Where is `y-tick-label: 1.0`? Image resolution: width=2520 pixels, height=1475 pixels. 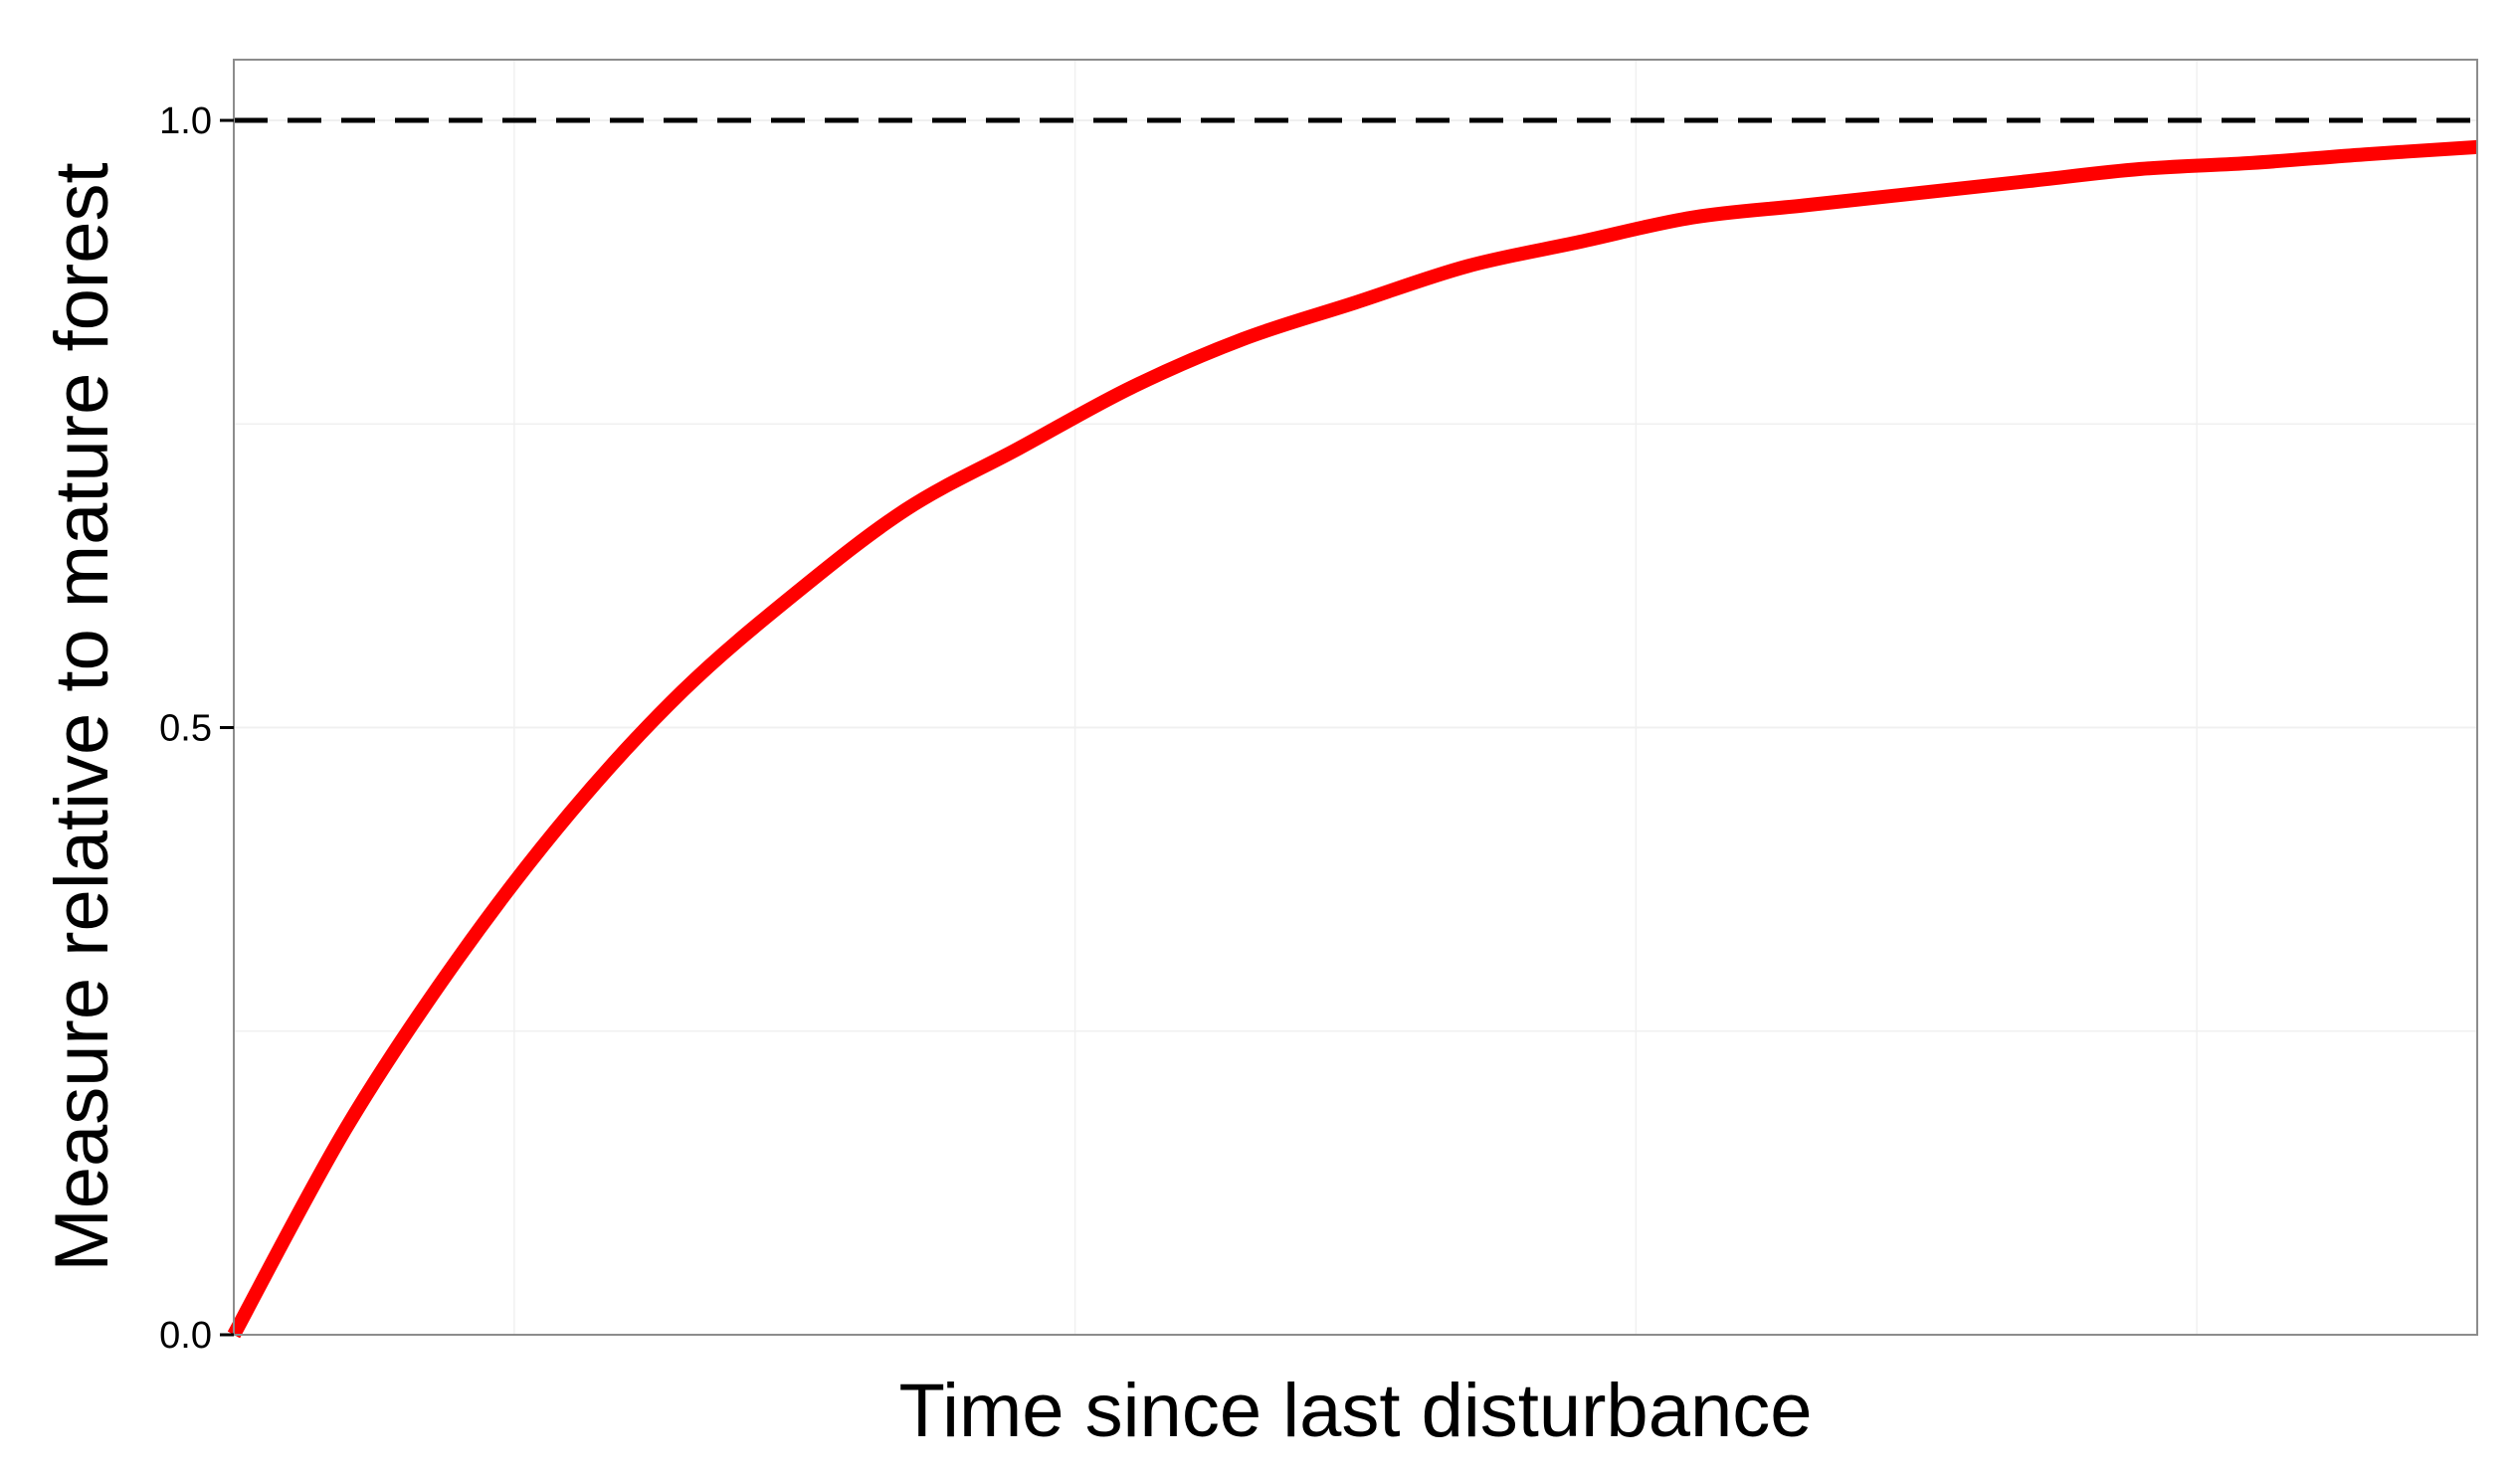 y-tick-label: 1.0 is located at coordinates (185, 121).